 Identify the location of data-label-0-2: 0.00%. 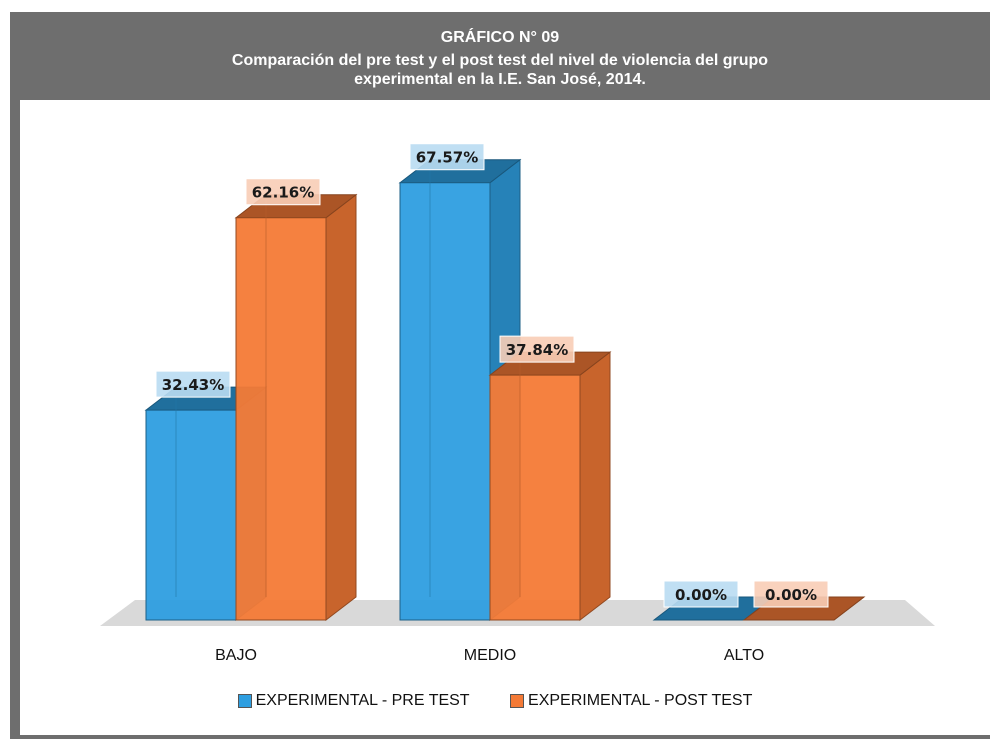
(701, 595).